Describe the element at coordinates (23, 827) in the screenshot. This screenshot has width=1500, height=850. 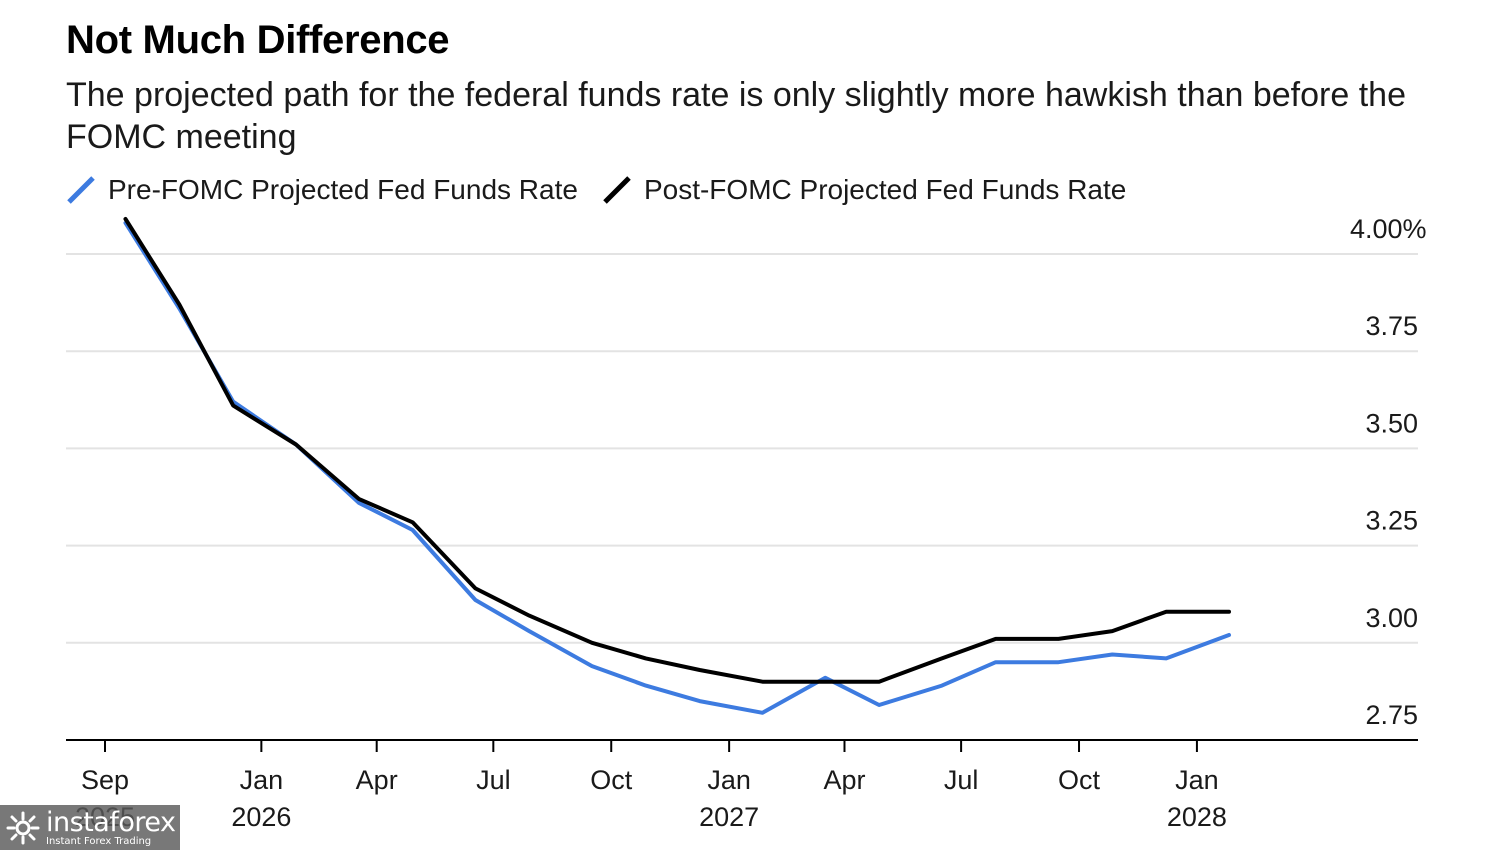
I see `instaforex-logo-icon` at that location.